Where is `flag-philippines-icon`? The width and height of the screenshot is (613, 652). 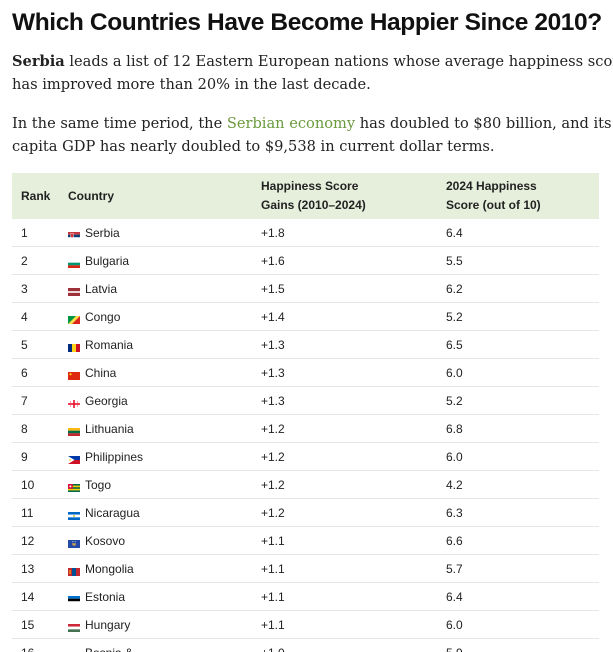 flag-philippines-icon is located at coordinates (74, 458).